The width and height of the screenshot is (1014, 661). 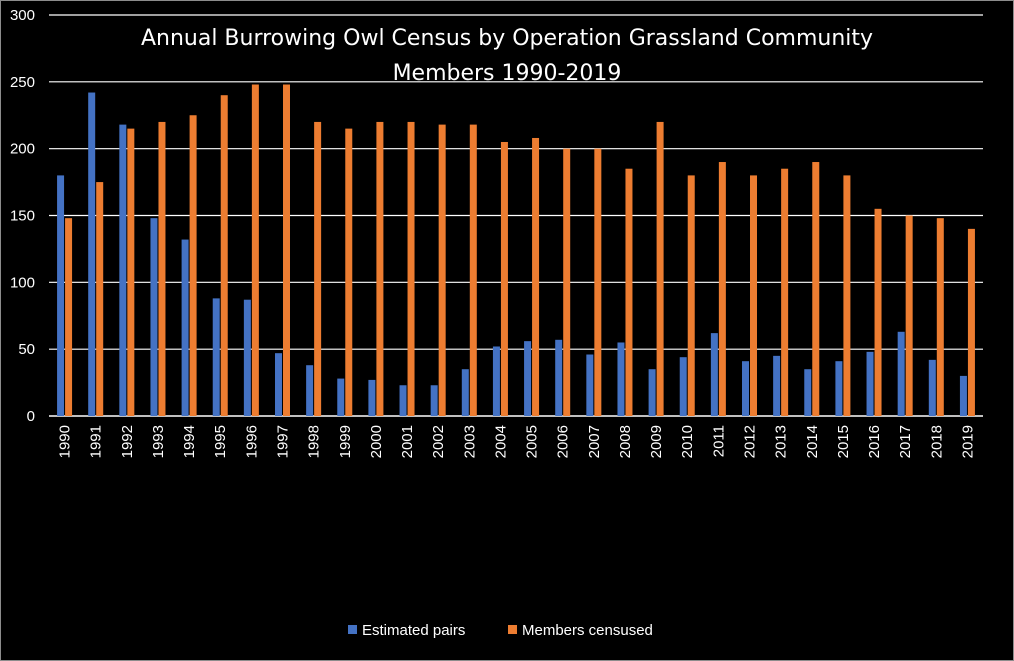 I want to click on bar-members-censused-2013, so click(x=785, y=292).